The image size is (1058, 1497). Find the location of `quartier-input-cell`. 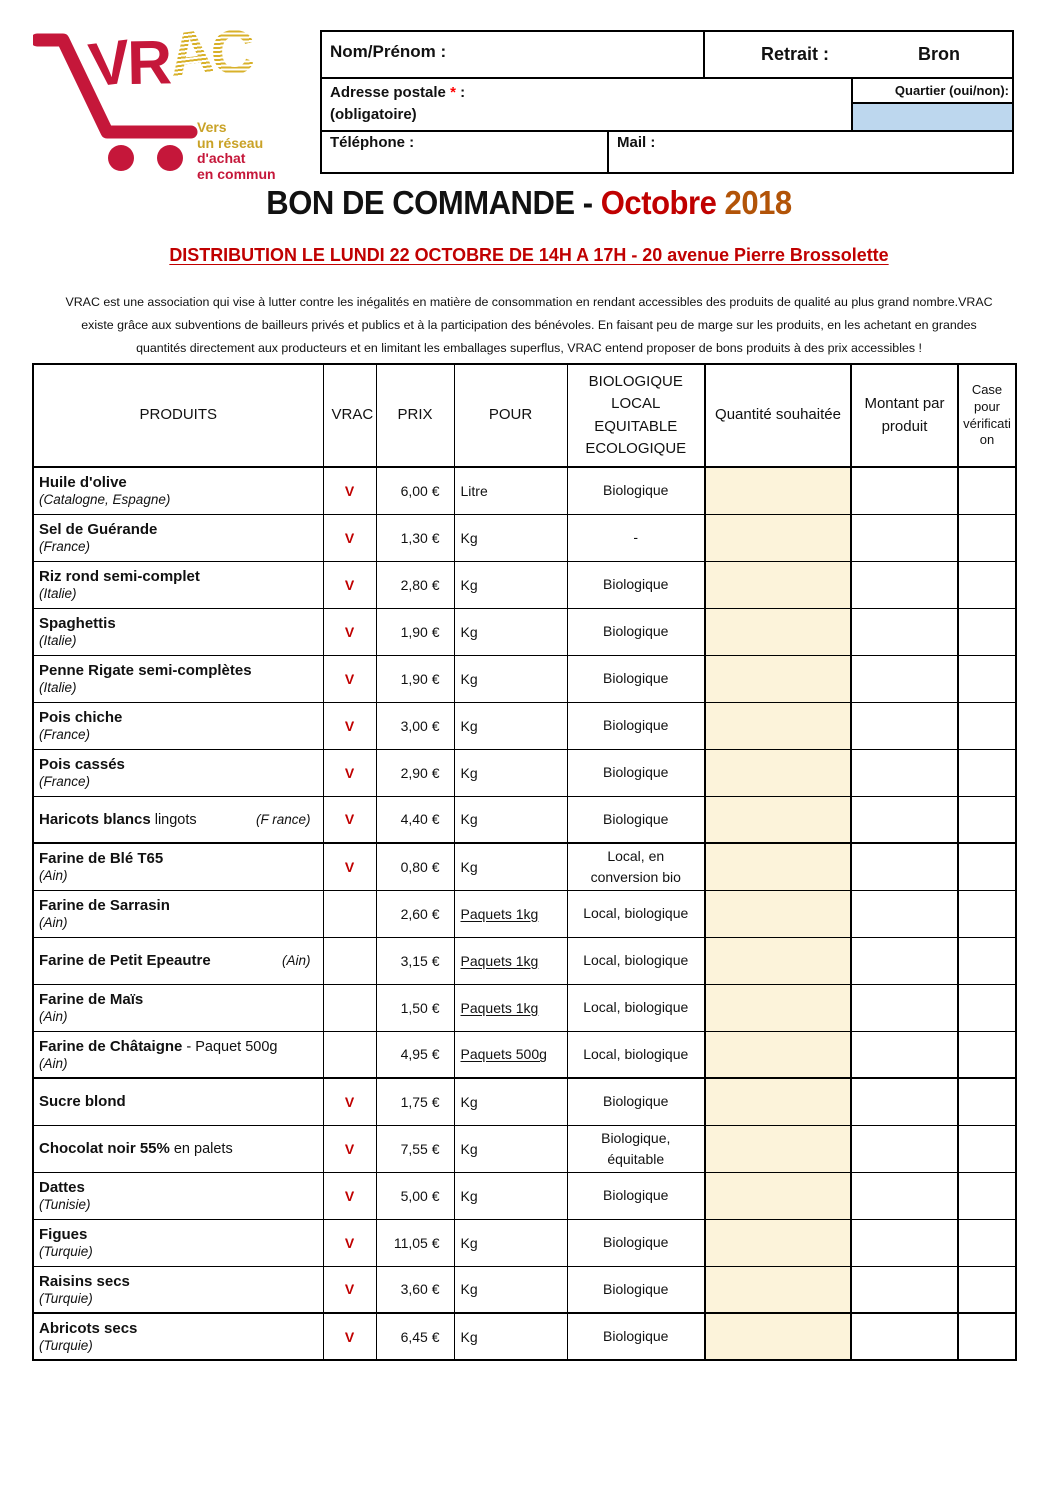

quartier-input-cell is located at coordinates (932, 117).